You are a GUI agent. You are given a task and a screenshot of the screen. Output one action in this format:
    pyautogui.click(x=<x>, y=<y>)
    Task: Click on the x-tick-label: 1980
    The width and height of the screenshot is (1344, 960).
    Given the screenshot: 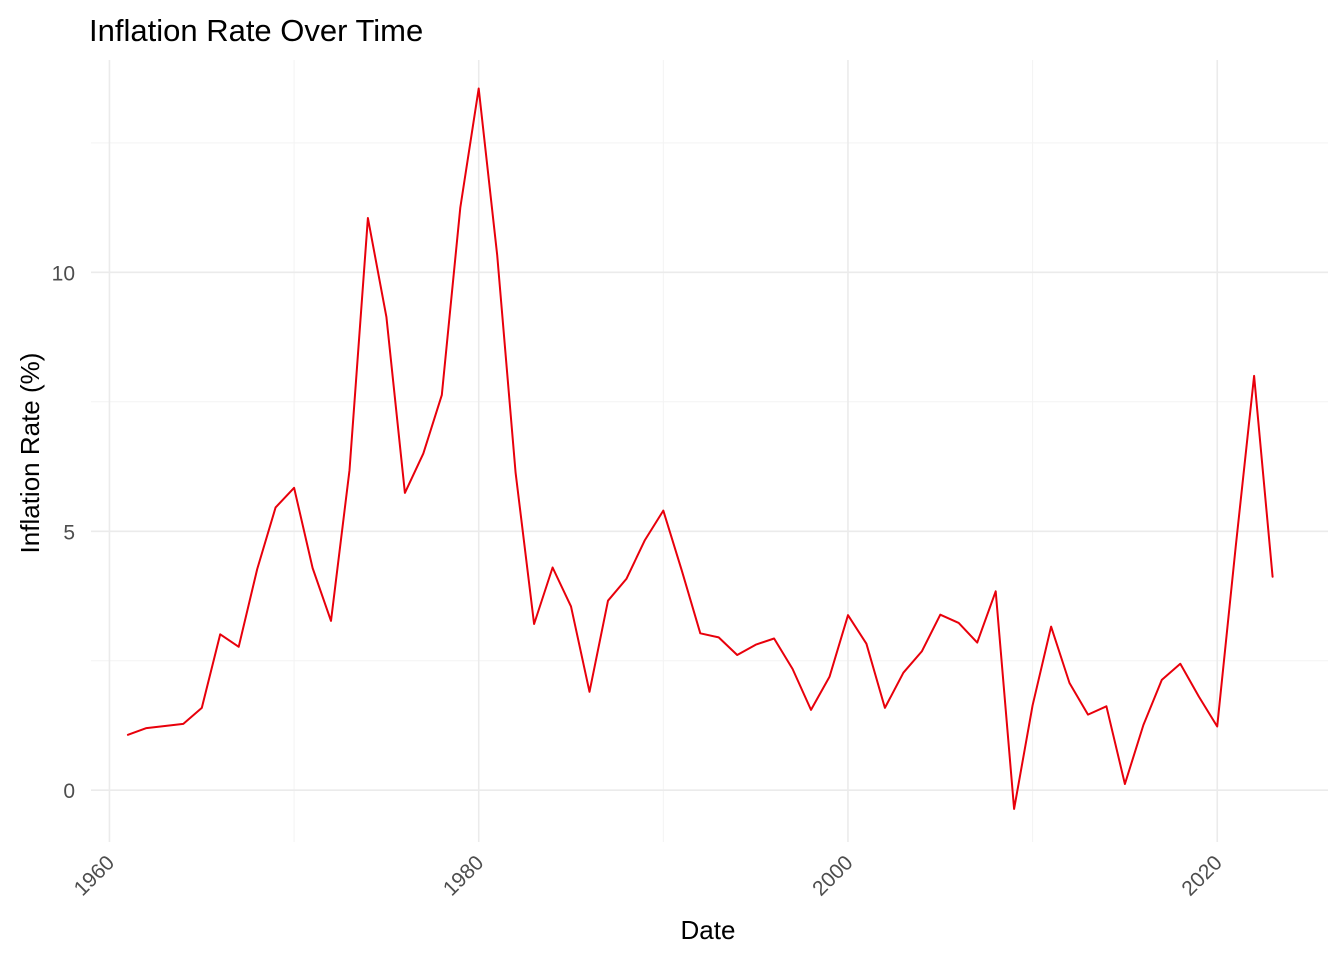 What is the action you would take?
    pyautogui.click(x=463, y=875)
    